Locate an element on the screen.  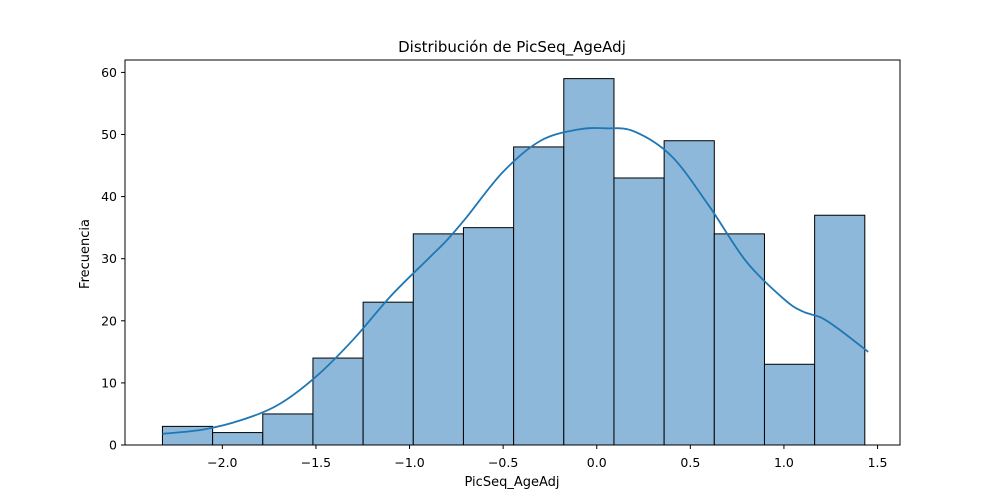
x-tick-label: 0.5 is located at coordinates (690, 462).